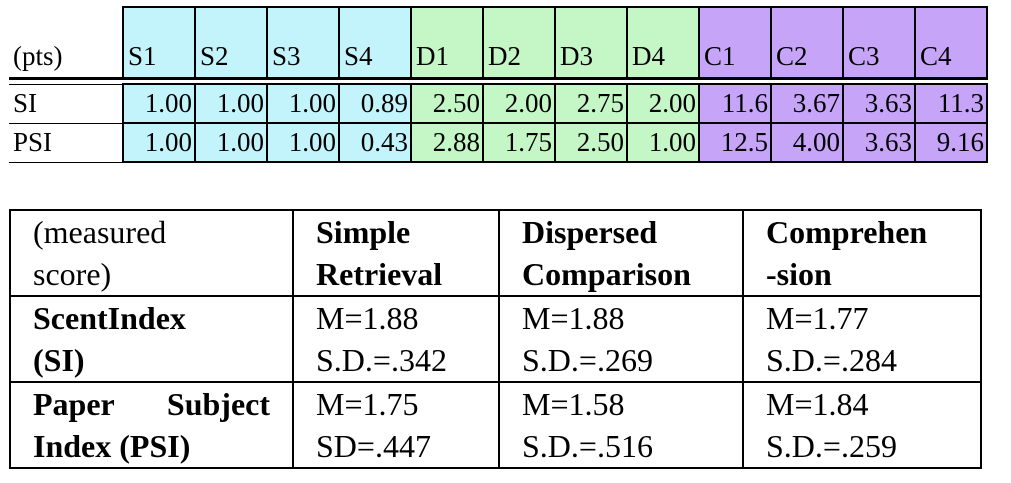 This screenshot has height=483, width=1011. Describe the element at coordinates (151, 425) in the screenshot. I see `row-label-paper-subject-index: Paper Subject Index (PSI)` at that location.